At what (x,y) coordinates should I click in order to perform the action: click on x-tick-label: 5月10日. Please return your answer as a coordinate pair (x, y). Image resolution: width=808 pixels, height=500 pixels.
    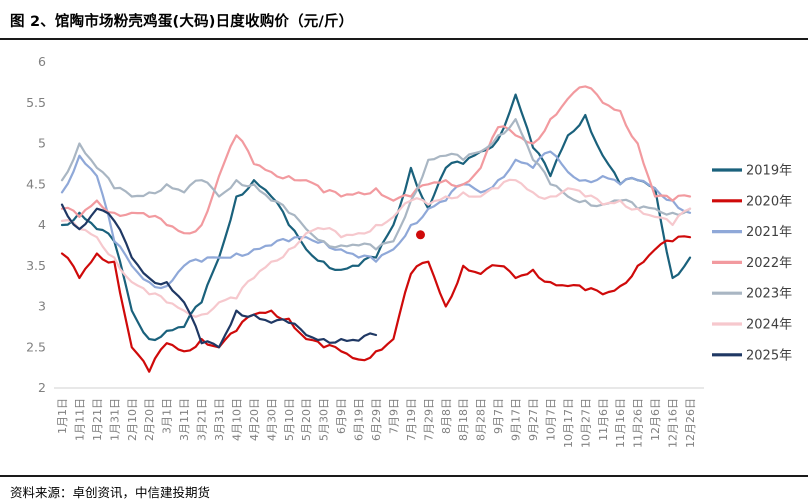
    Looking at the image, I should click on (289, 419).